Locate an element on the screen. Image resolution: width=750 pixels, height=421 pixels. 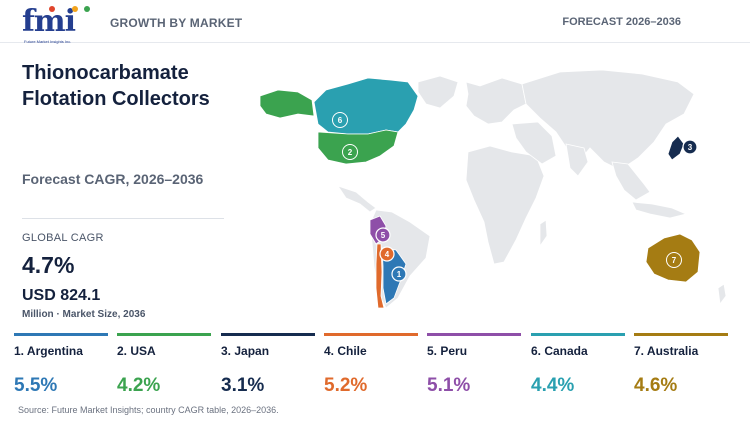
marker-argentina is located at coordinates (399, 274).